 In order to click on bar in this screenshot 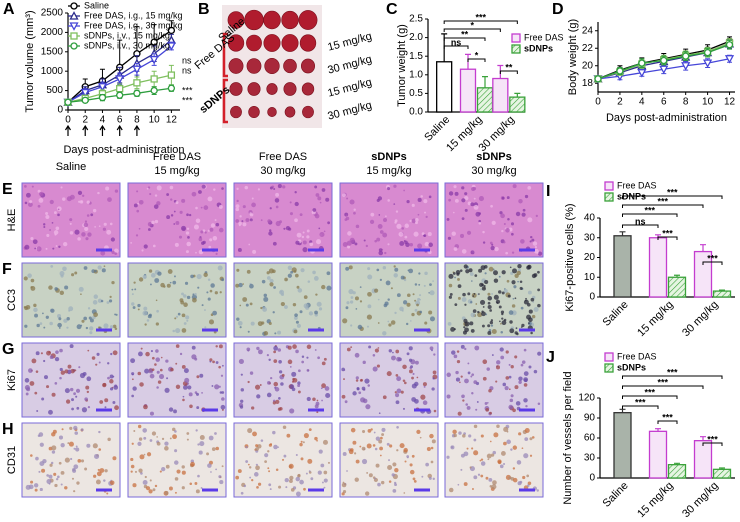, I will do `click(703, 459)`.